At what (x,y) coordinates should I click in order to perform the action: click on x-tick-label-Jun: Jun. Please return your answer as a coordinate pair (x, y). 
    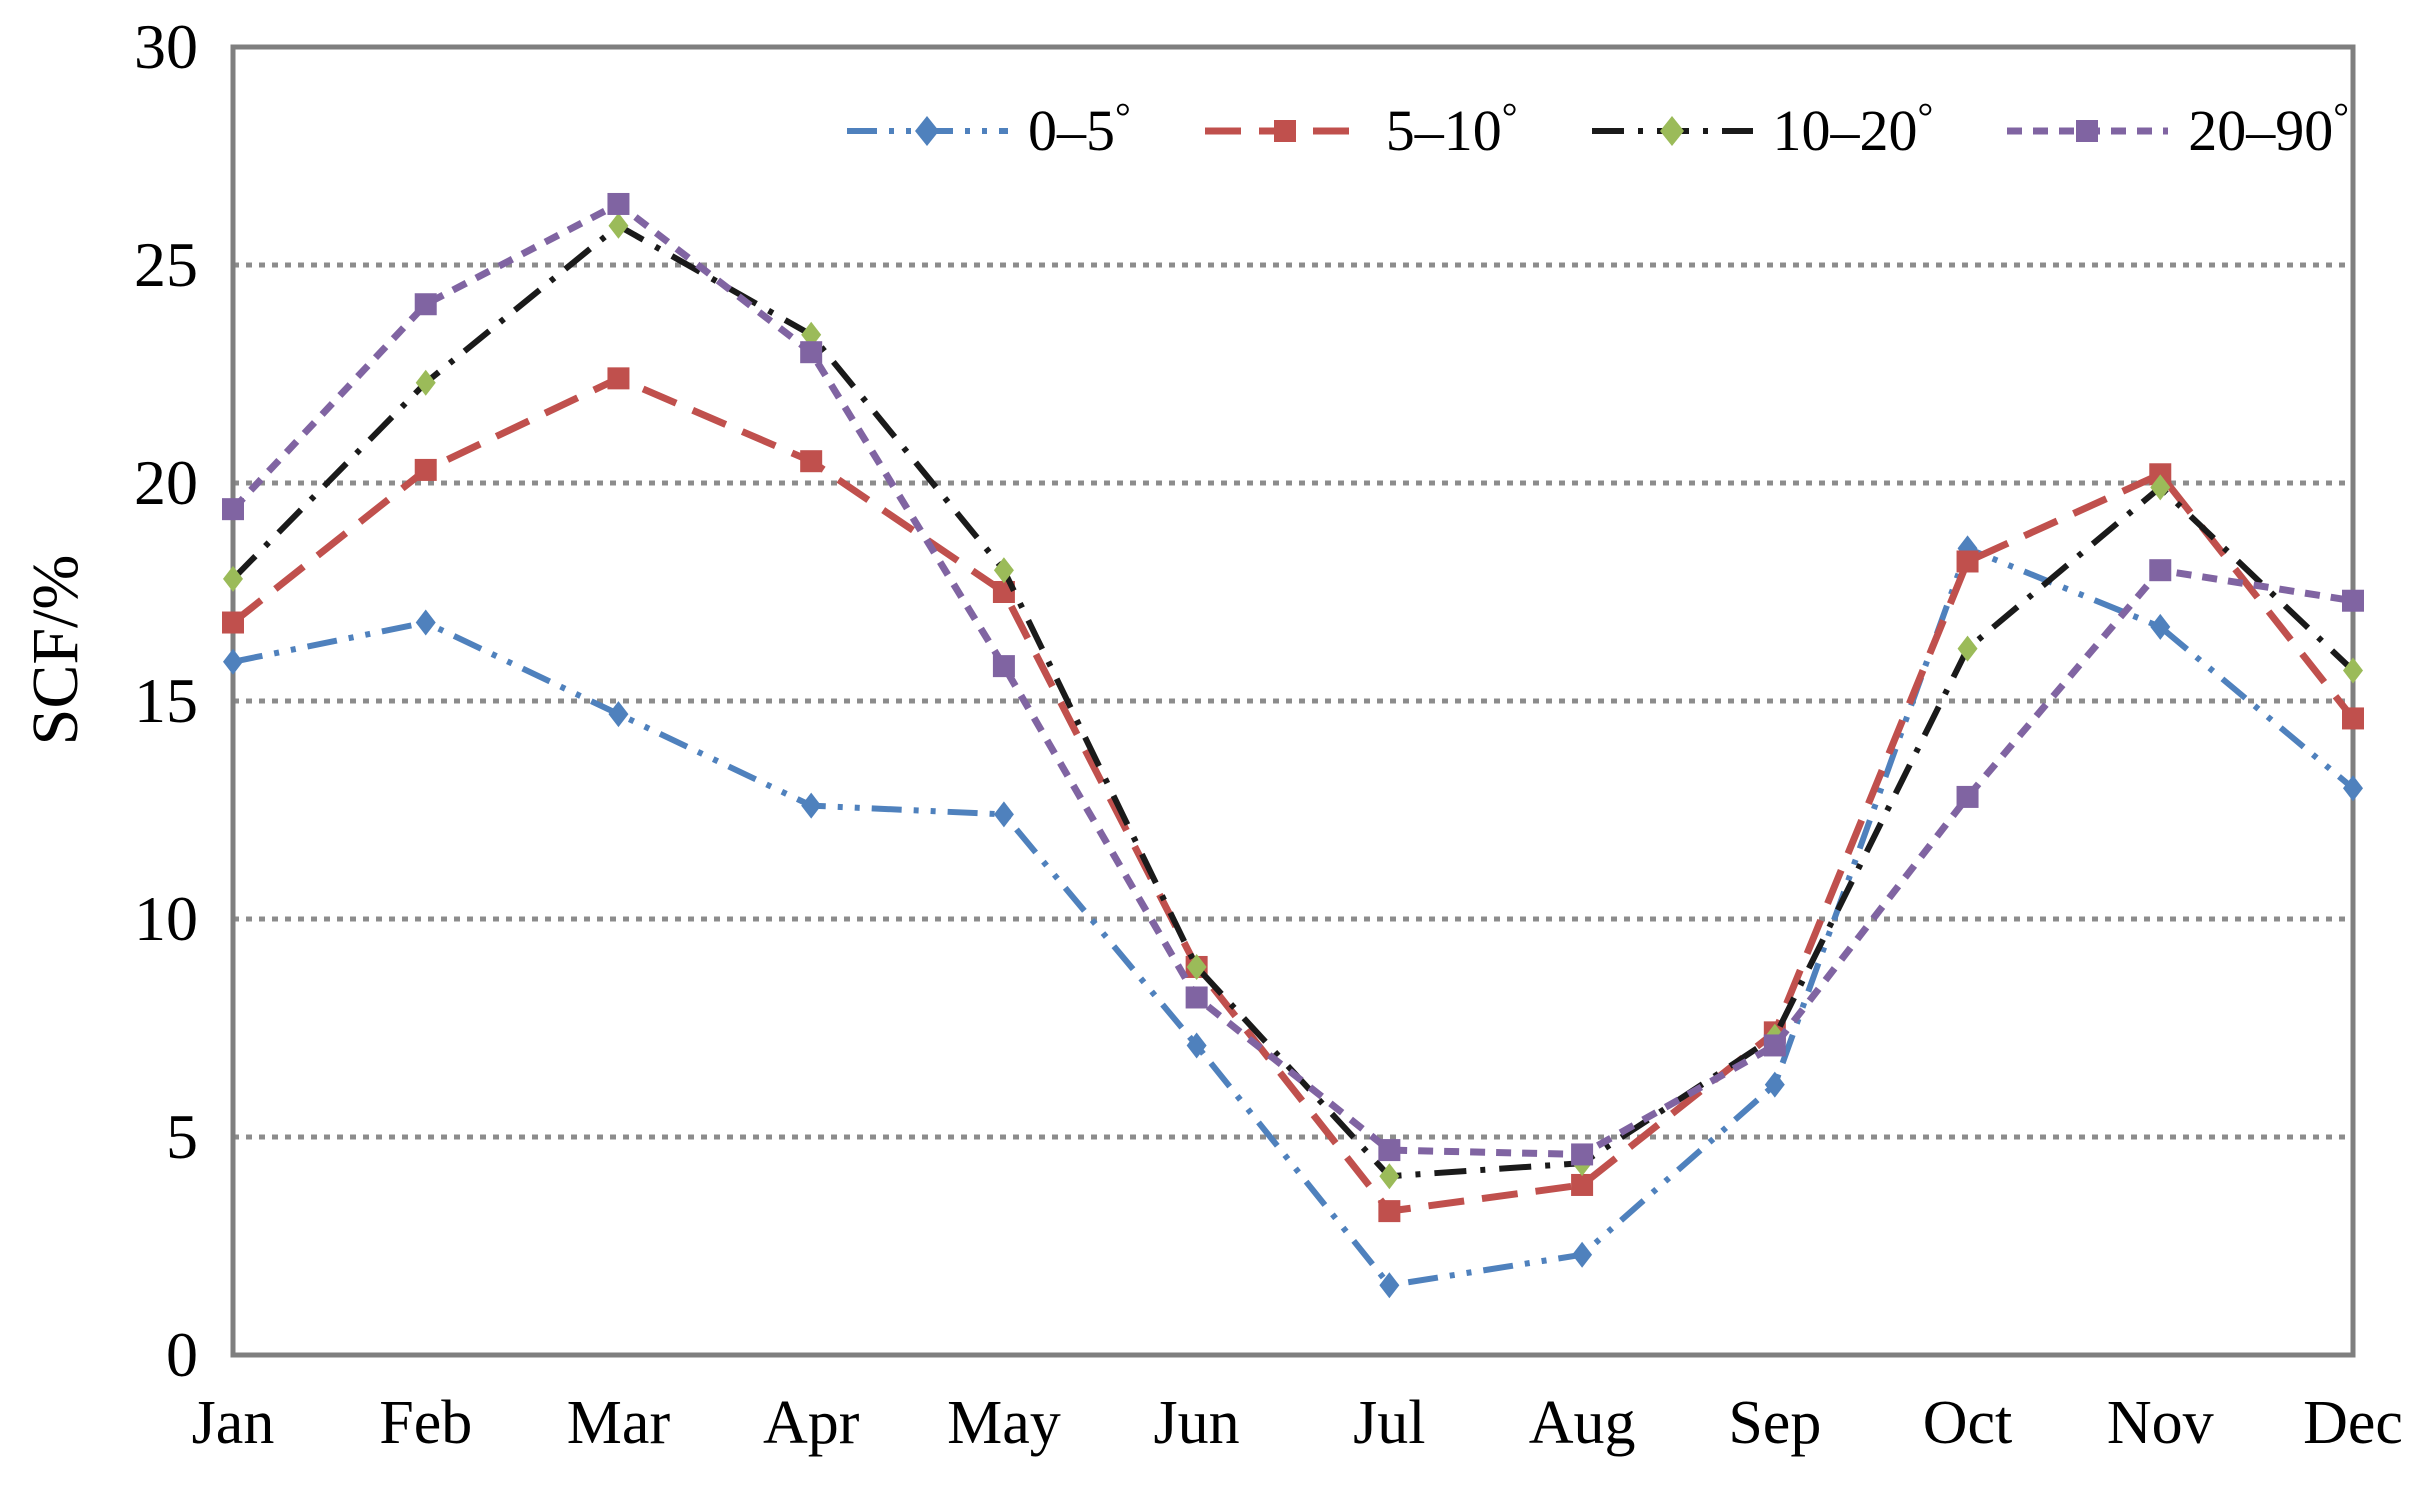
    Looking at the image, I should click on (1196, 1423).